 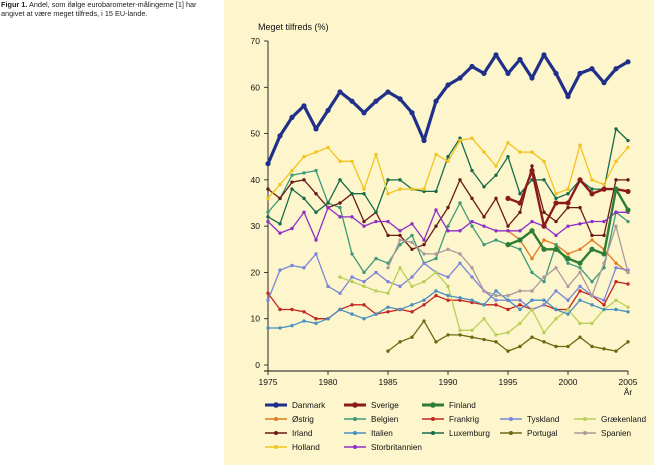 What do you see at coordinates (388, 382) in the screenshot?
I see `x-tick-label: 1985` at bounding box center [388, 382].